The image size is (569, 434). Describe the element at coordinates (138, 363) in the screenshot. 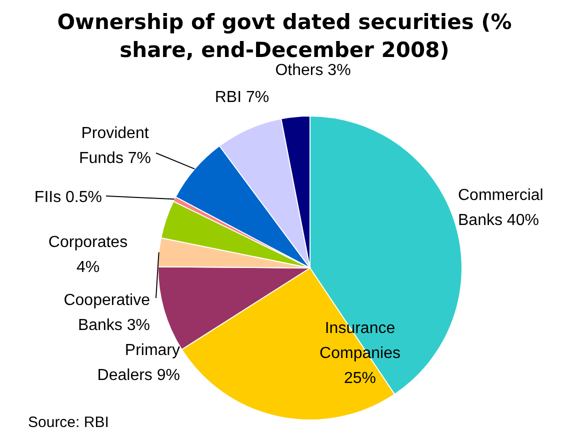

I see `slice-label: Primary Dealers 9%` at that location.